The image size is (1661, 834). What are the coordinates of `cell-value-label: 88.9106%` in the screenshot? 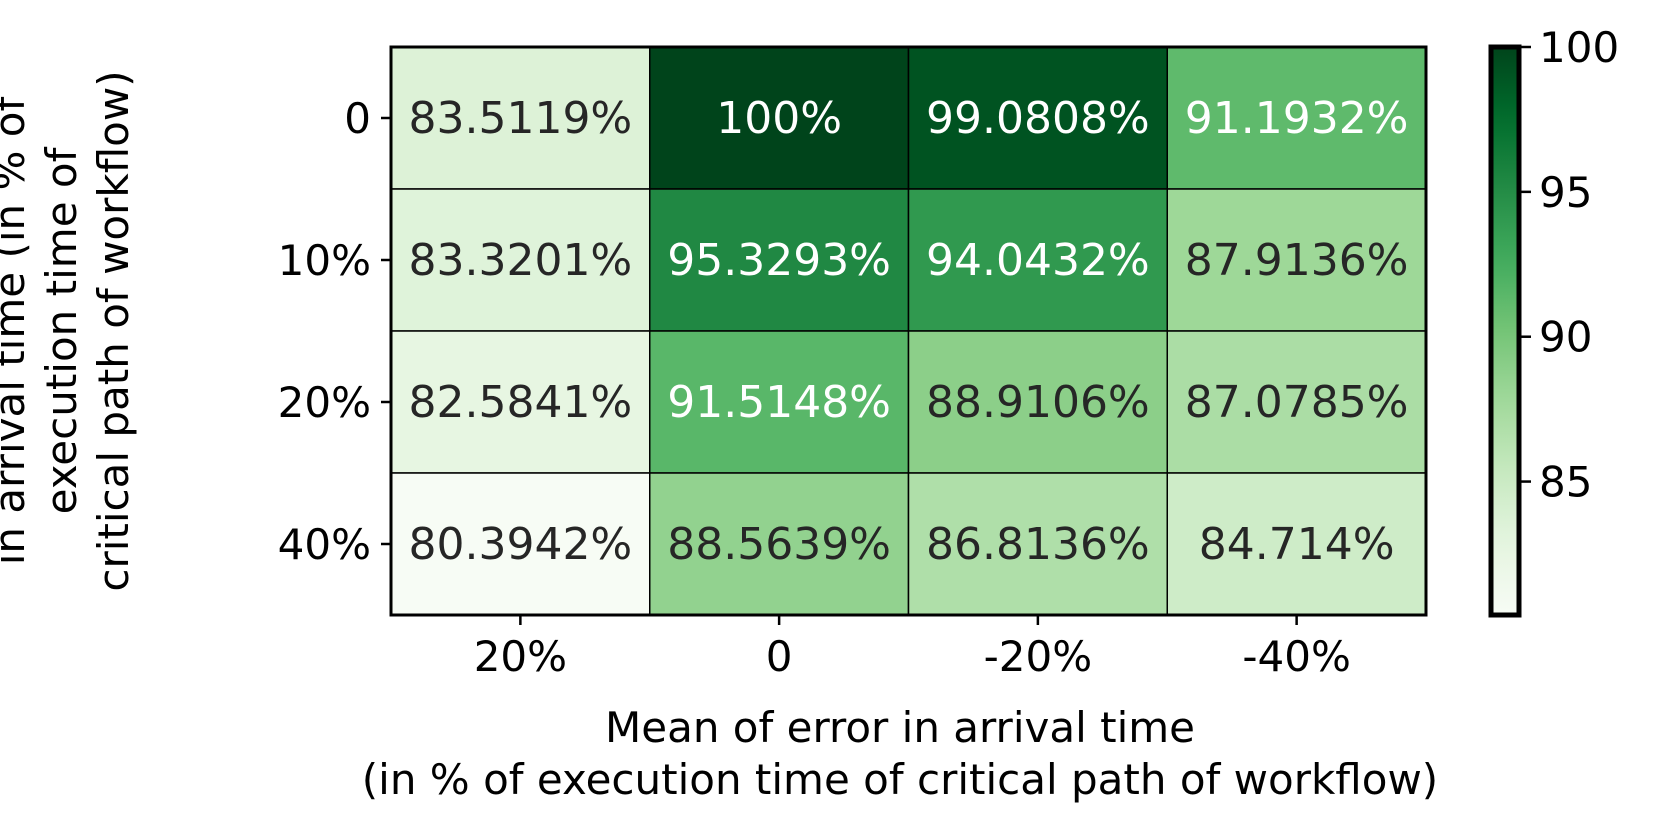 It's located at (1038, 402).